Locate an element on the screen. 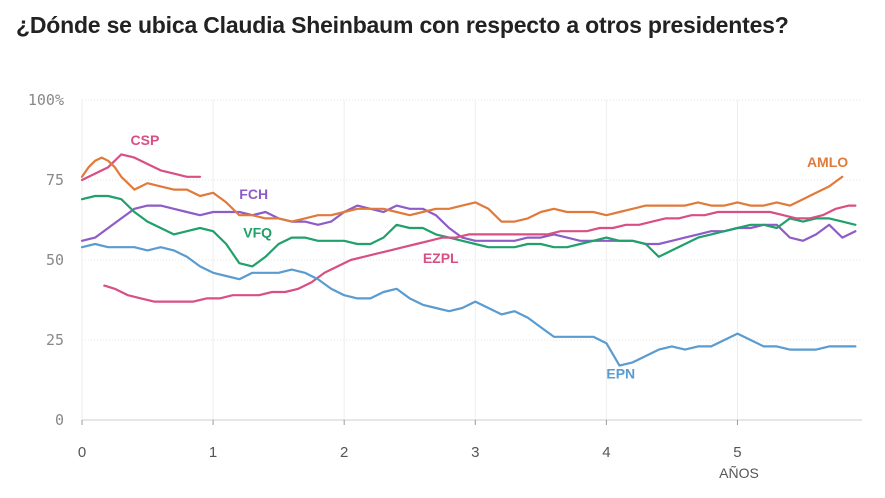 This screenshot has width=885, height=498. series-label-fch: FCH is located at coordinates (253, 194).